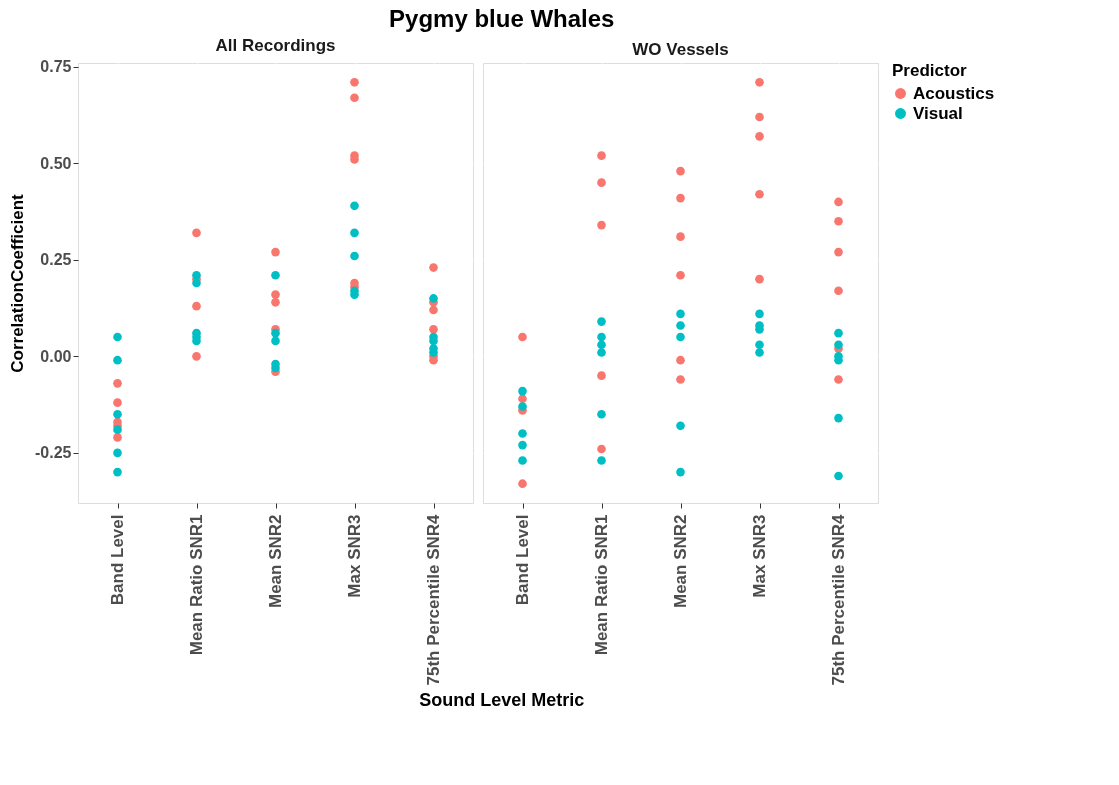  What do you see at coordinates (954, 93) in the screenshot?
I see `legend-label: Acoustics` at bounding box center [954, 93].